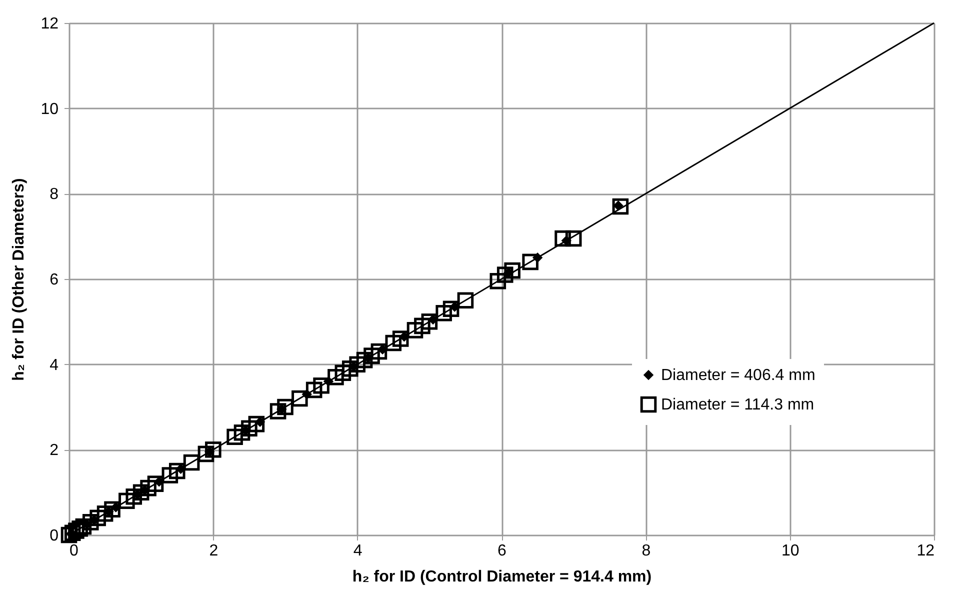 This screenshot has width=955, height=594. Describe the element at coordinates (54, 195) in the screenshot. I see `y-tick-label: 8` at that location.